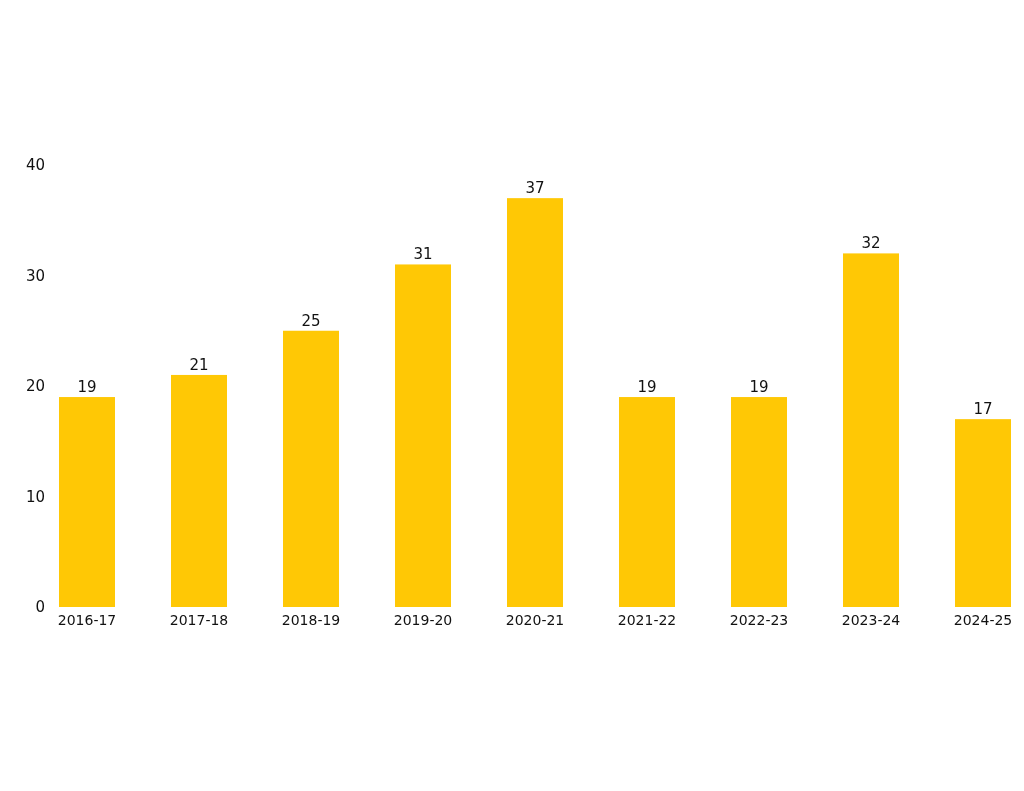 This screenshot has width=1024, height=791. What do you see at coordinates (871, 243) in the screenshot?
I see `data-label: 32` at bounding box center [871, 243].